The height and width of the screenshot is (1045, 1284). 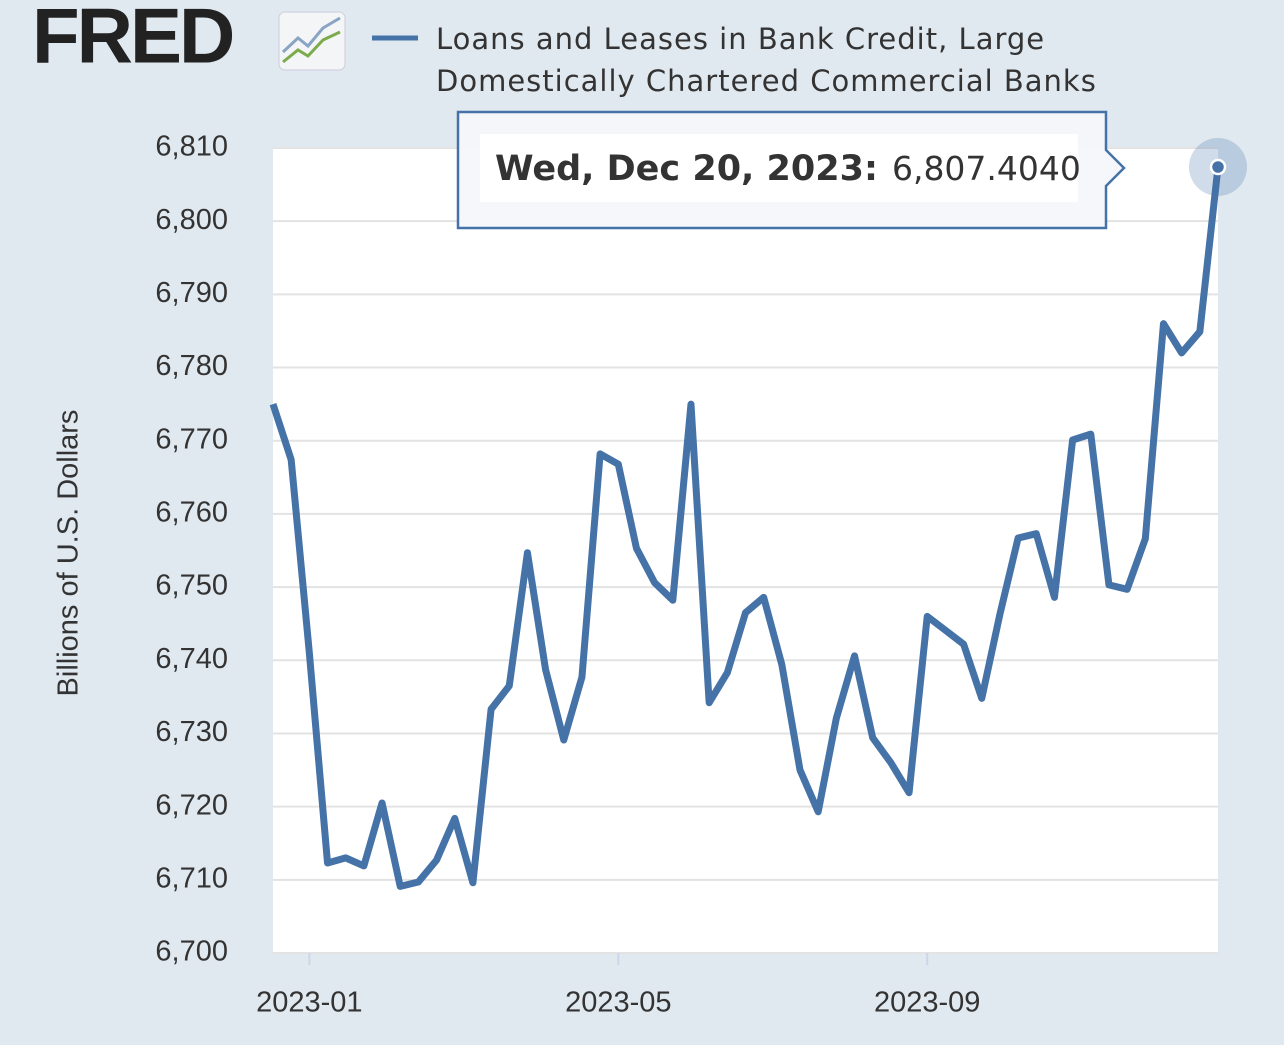 I want to click on y-tick-label: 6,750, so click(x=191, y=586).